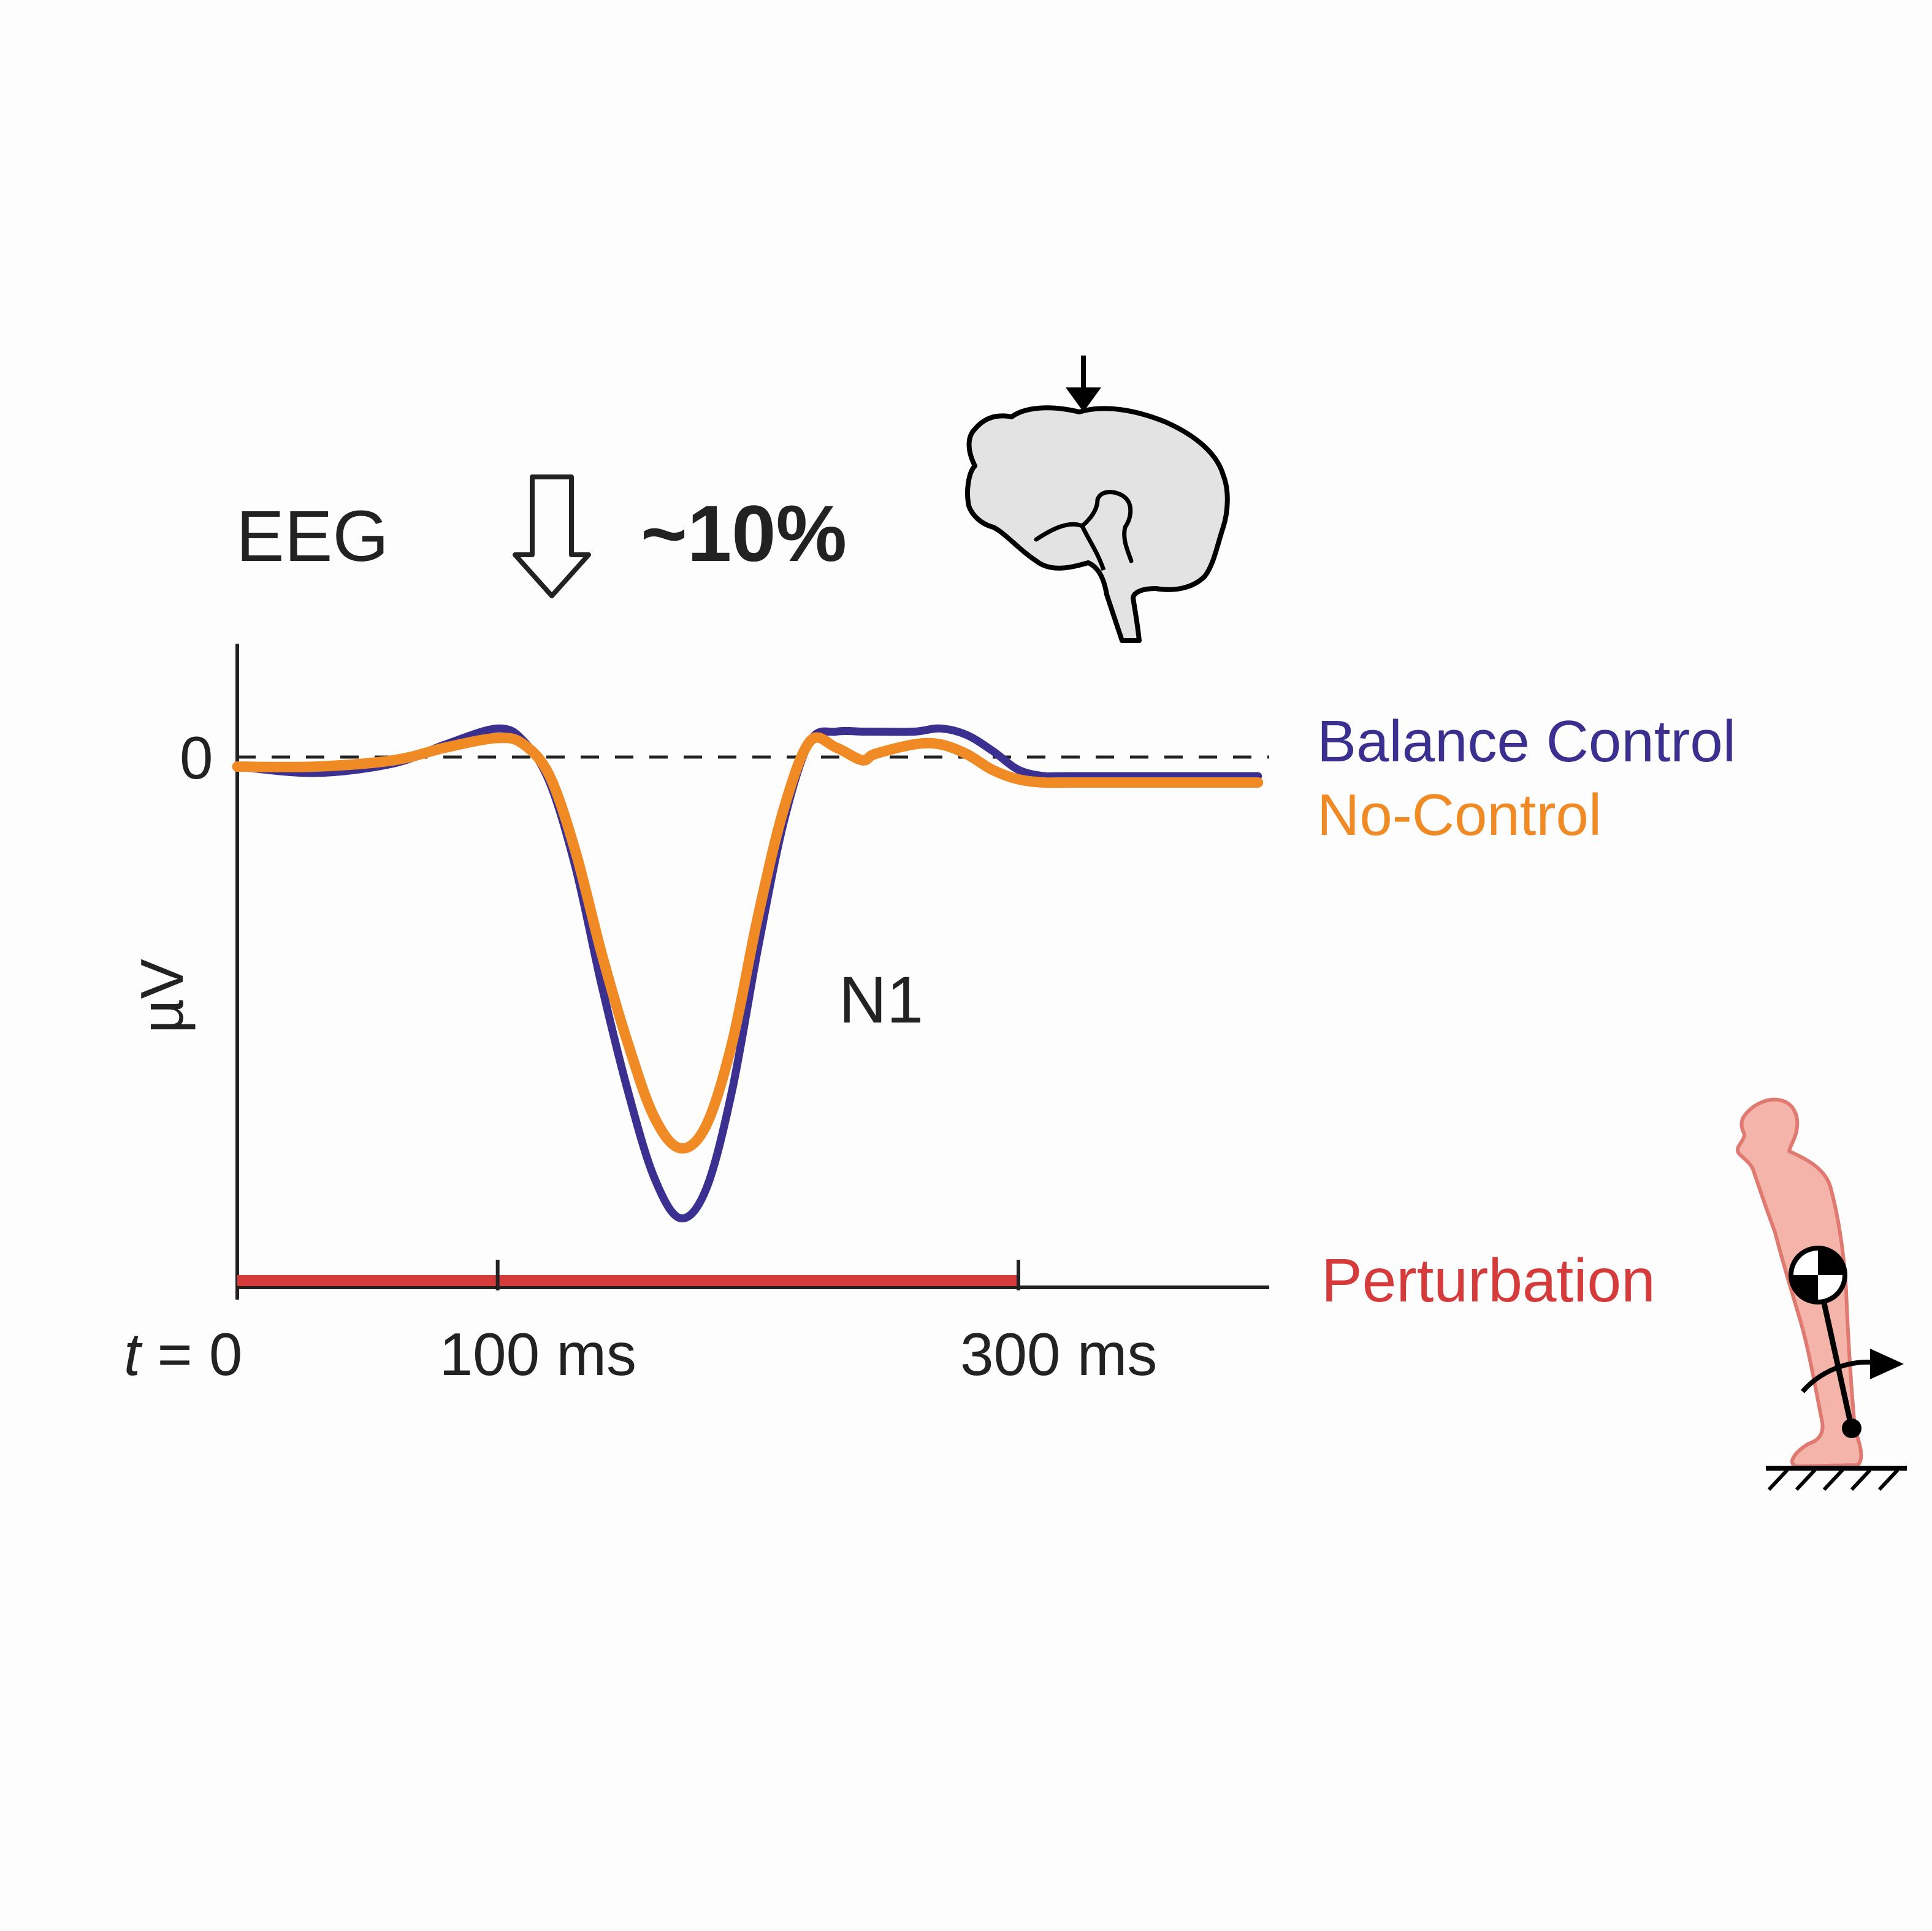 This screenshot has height=1931, width=1932. Describe the element at coordinates (196, 757) in the screenshot. I see `y-tick-label: 0` at that location.